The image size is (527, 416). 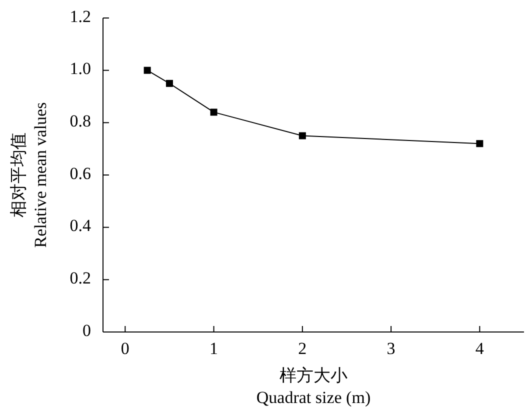 What do you see at coordinates (80, 121) in the screenshot?
I see `y-tick-label: 0.8` at bounding box center [80, 121].